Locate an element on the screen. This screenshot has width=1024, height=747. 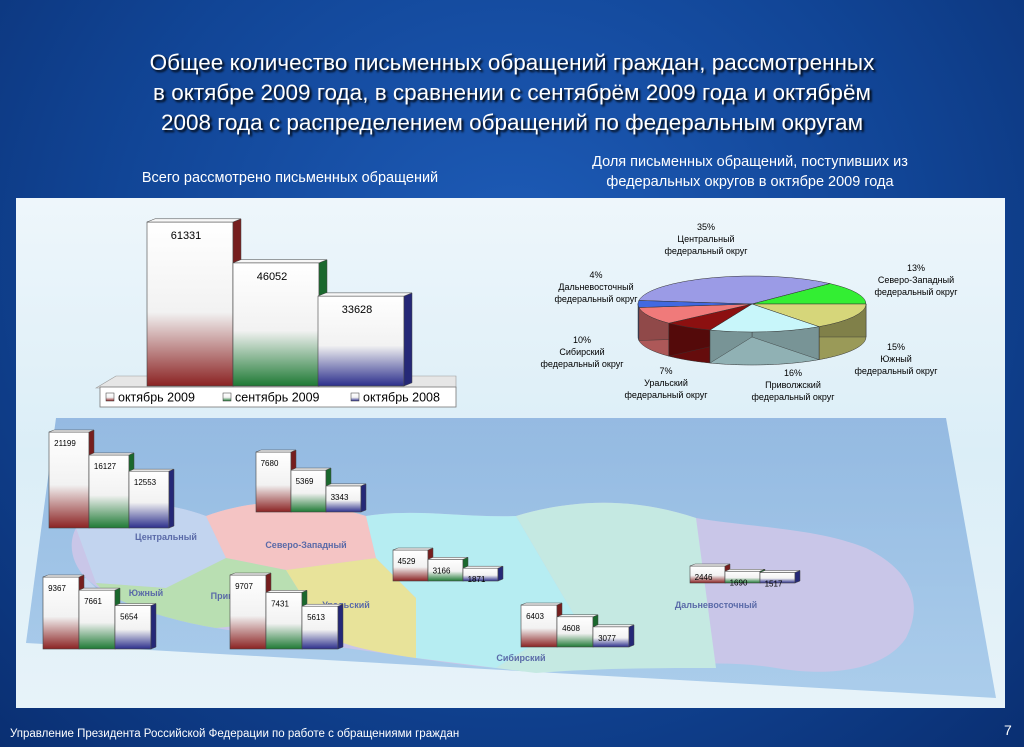
district-bar: 2446 is located at coordinates (710, 573).